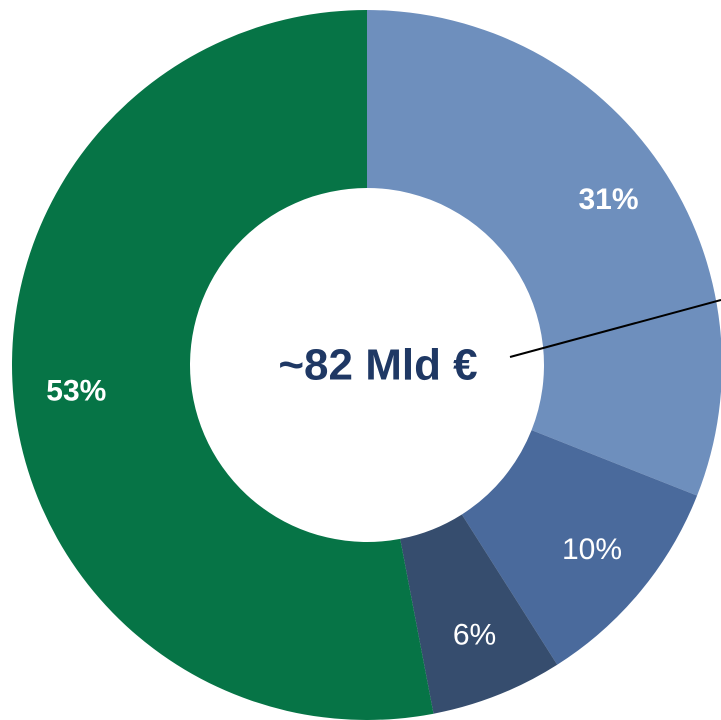 The width and height of the screenshot is (721, 720). I want to click on slice-label: 31%, so click(608, 199).